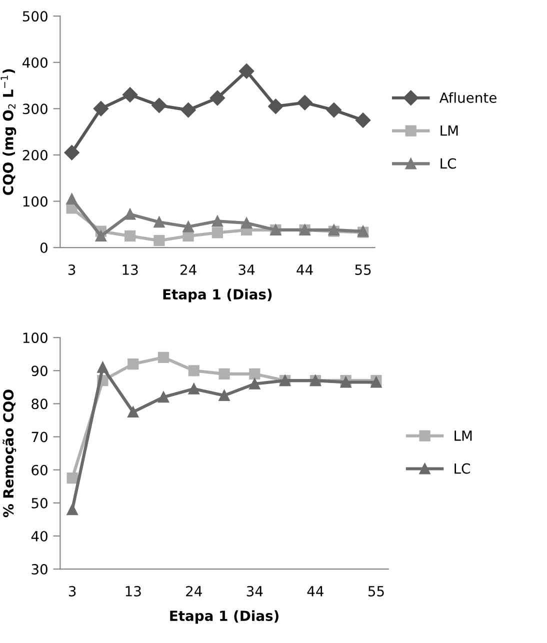 This screenshot has width=547, height=643. Describe the element at coordinates (44, 248) in the screenshot. I see `y-tick-label: 0` at that location.